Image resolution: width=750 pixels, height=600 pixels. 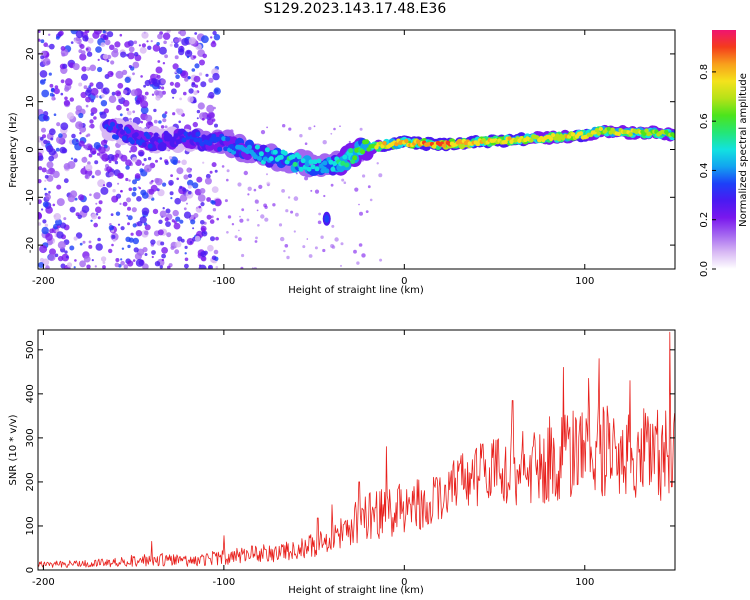 I want to click on snr-y-axis-label: SNR (10 * v/v), so click(x=13, y=449).